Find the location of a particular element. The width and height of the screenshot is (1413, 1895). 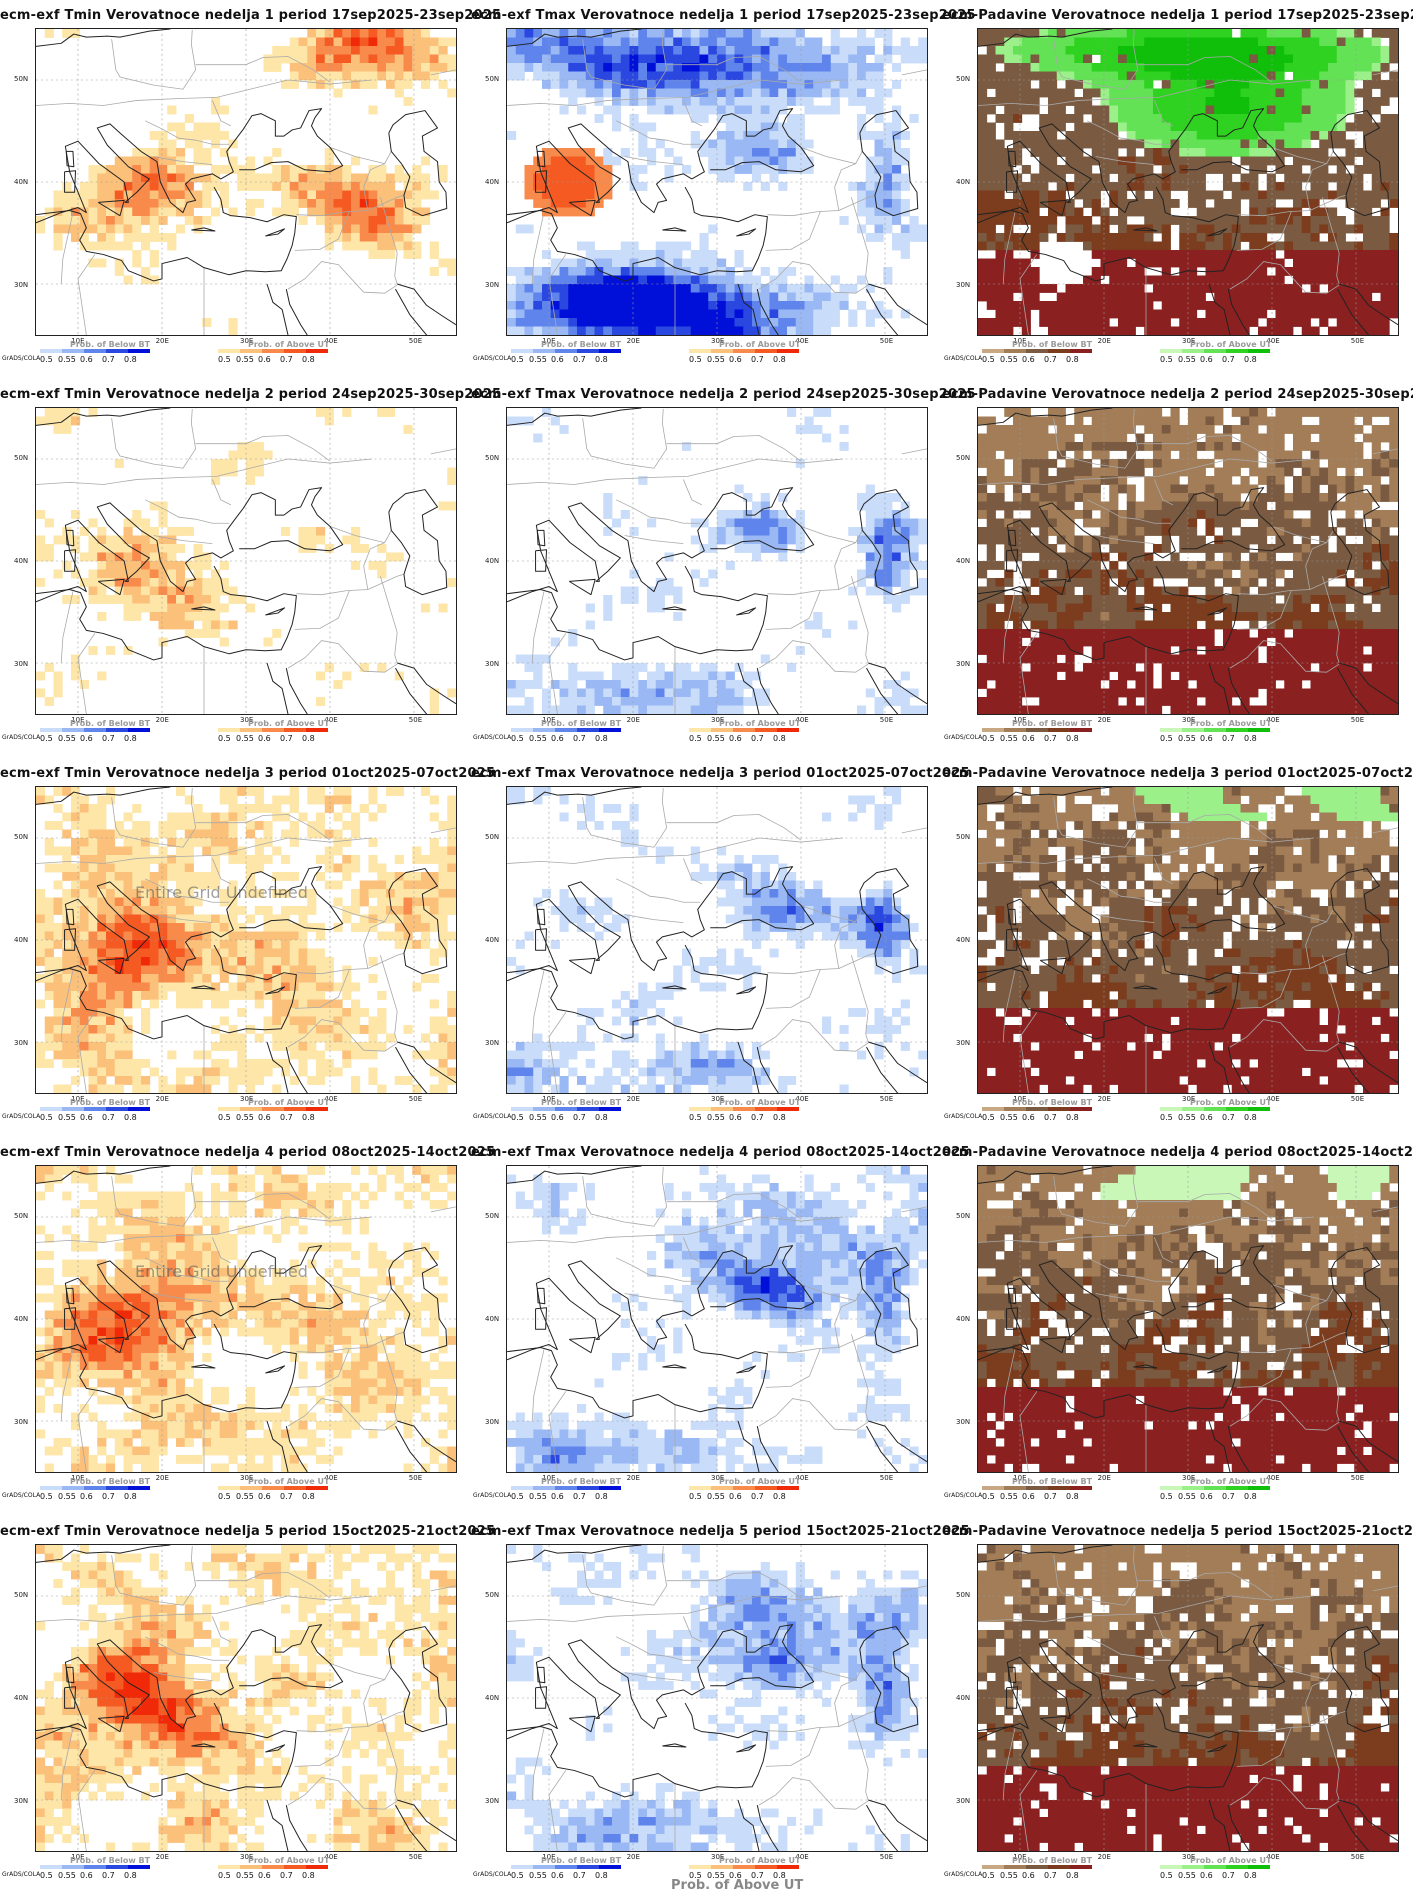

longitude-label: 40E is located at coordinates (331, 720).